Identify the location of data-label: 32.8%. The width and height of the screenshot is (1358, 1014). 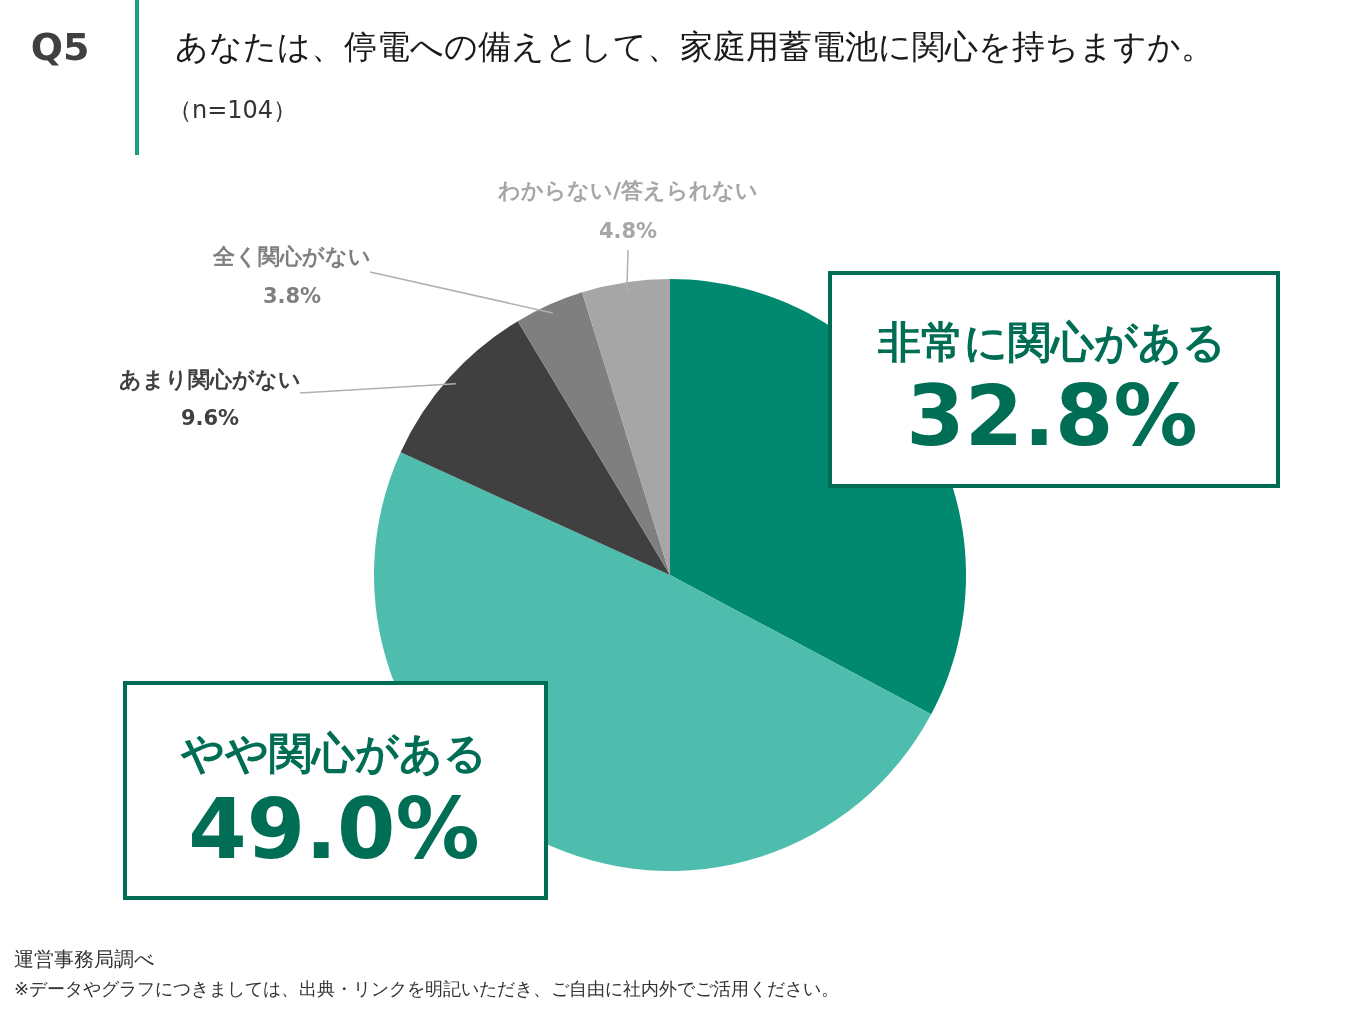
(1052, 416).